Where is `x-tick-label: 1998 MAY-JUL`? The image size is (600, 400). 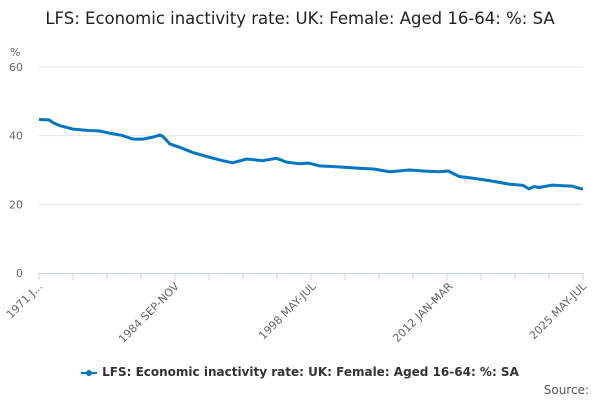
x-tick-label: 1998 MAY-JUL is located at coordinates (287, 310).